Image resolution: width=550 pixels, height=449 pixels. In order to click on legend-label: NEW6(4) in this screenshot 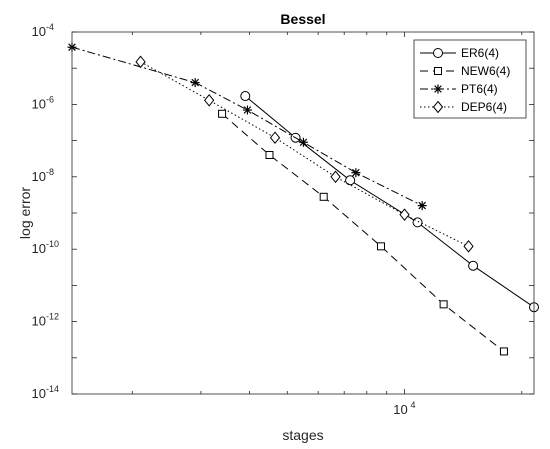, I will do `click(485, 71)`.